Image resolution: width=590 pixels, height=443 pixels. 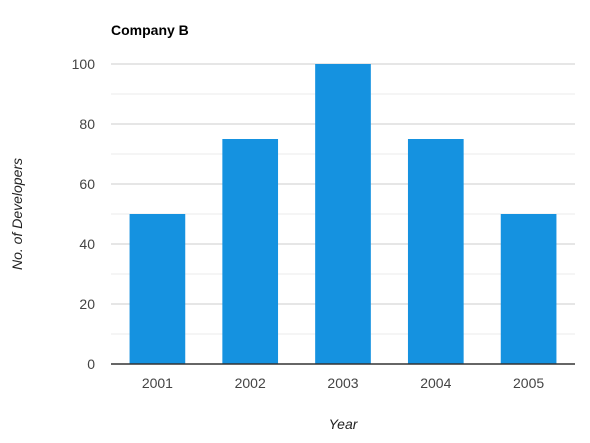 I want to click on chart-title: Company B, so click(x=150, y=30).